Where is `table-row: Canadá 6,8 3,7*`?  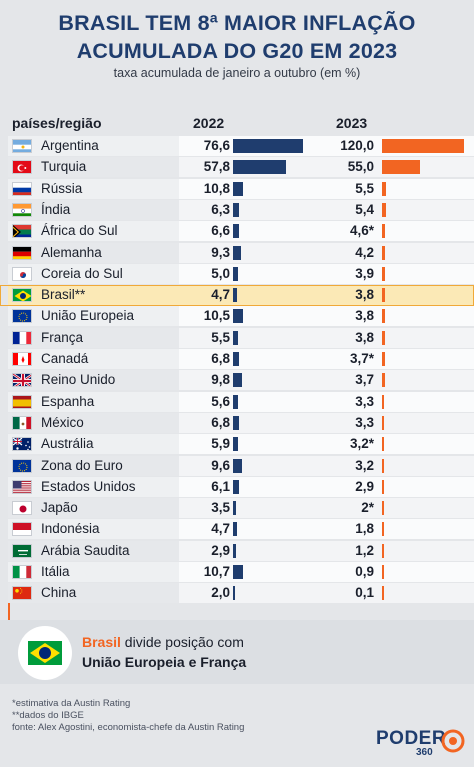
table-row: Canadá 6,8 3,7* is located at coordinates (241, 359).